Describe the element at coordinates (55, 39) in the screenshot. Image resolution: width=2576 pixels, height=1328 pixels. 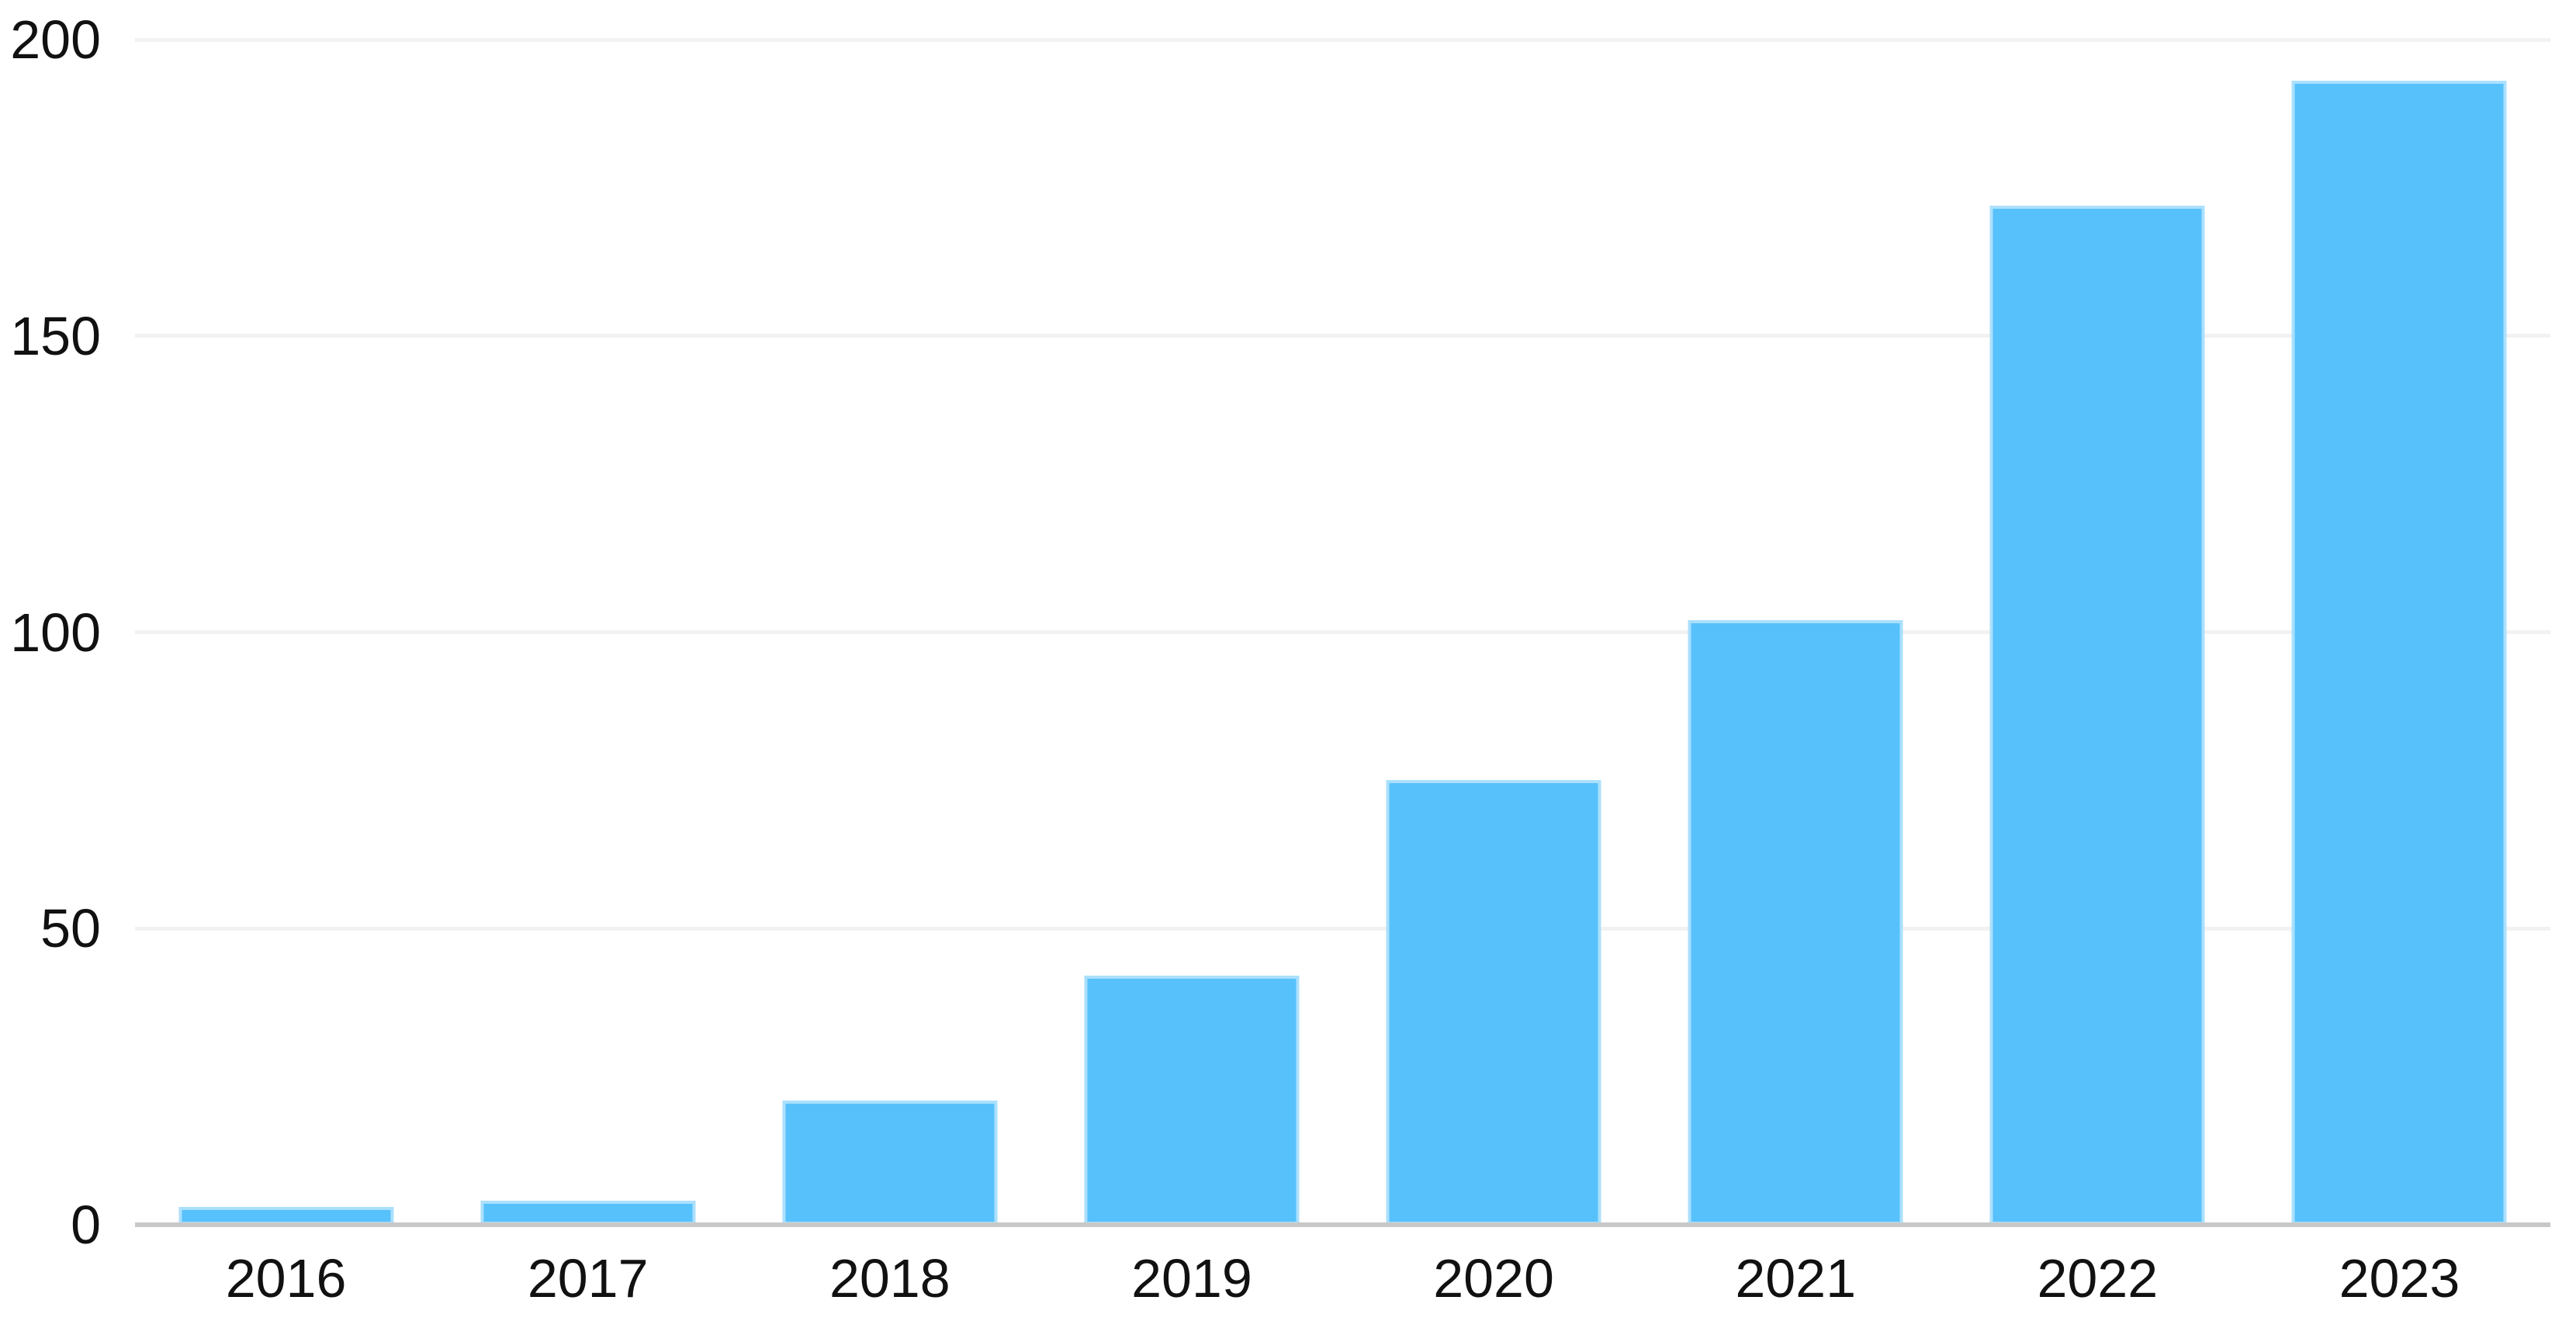
I see `y-tick-label-200: 200` at that location.